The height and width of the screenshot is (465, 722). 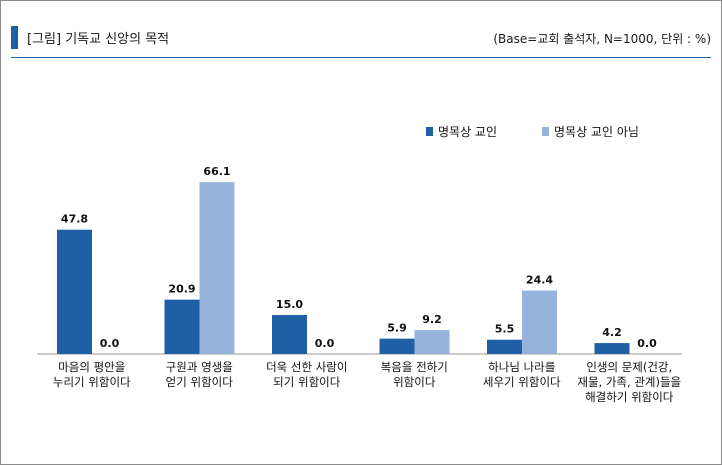 What do you see at coordinates (110, 343) in the screenshot?
I see `data-label-s2-c1: 0.0` at bounding box center [110, 343].